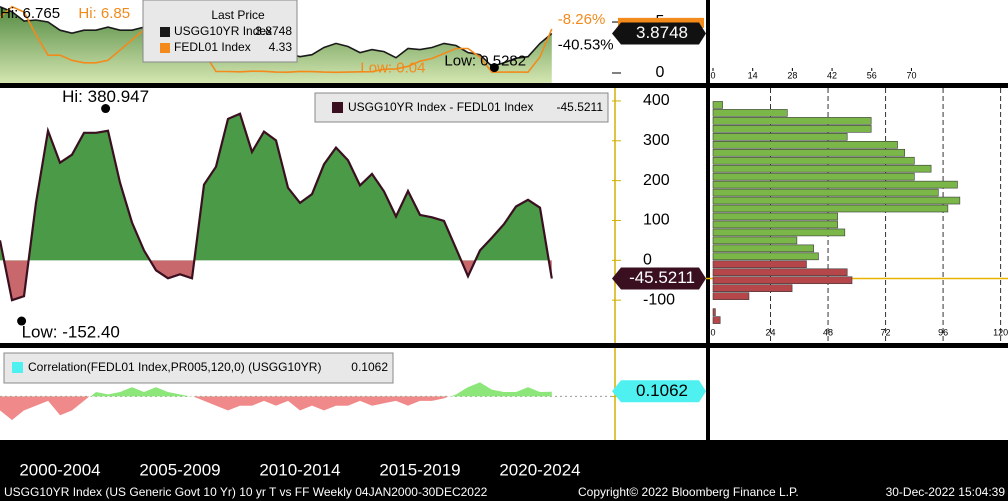  I want to click on legend-value: 4.33, so click(281, 47).